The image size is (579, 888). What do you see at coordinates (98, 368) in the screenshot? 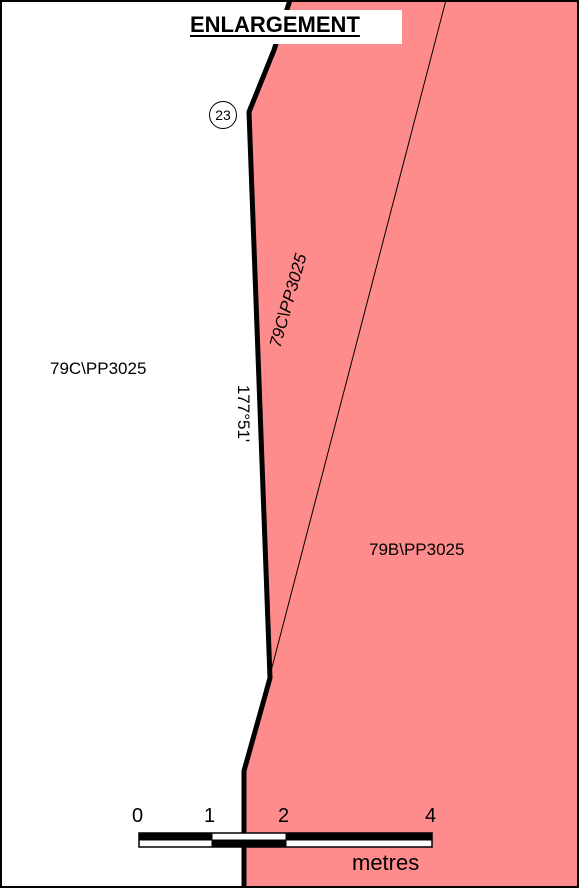
I see `parcel-label-left: 79C\PP3025` at bounding box center [98, 368].